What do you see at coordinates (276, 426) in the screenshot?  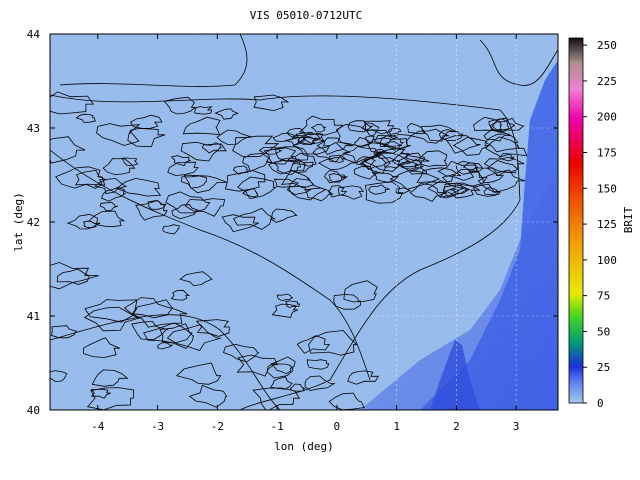 I see `x-tick-label: -1` at bounding box center [276, 426].